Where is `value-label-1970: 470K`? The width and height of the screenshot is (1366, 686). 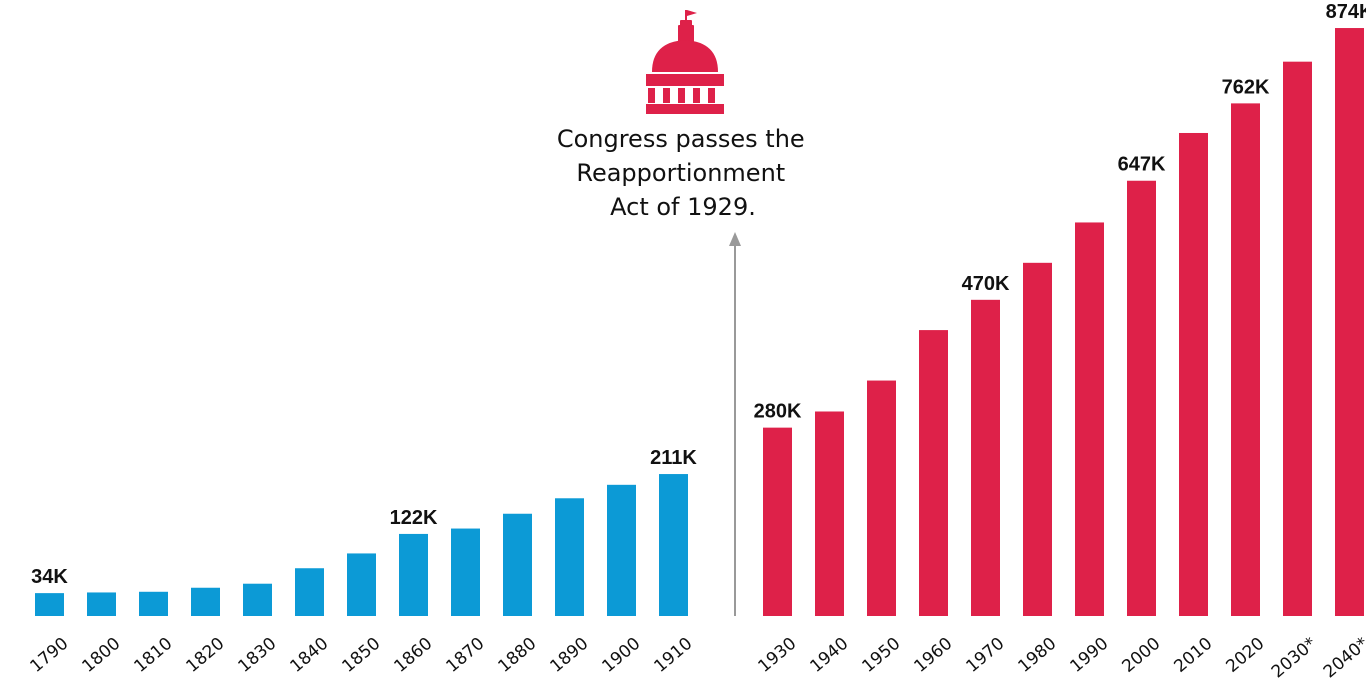 value-label-1970: 470K is located at coordinates (986, 284).